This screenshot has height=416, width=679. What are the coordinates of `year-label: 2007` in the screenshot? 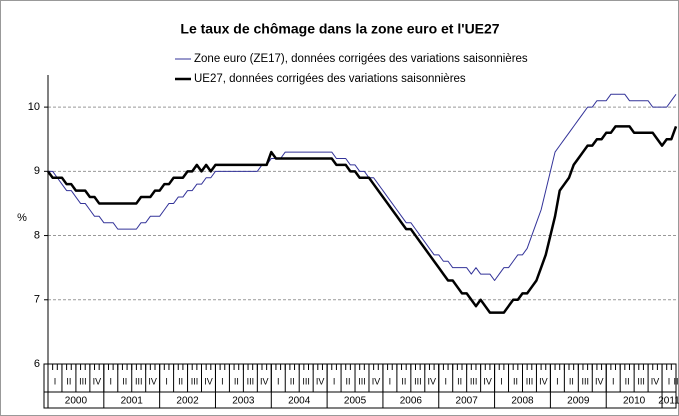 It's located at (467, 401).